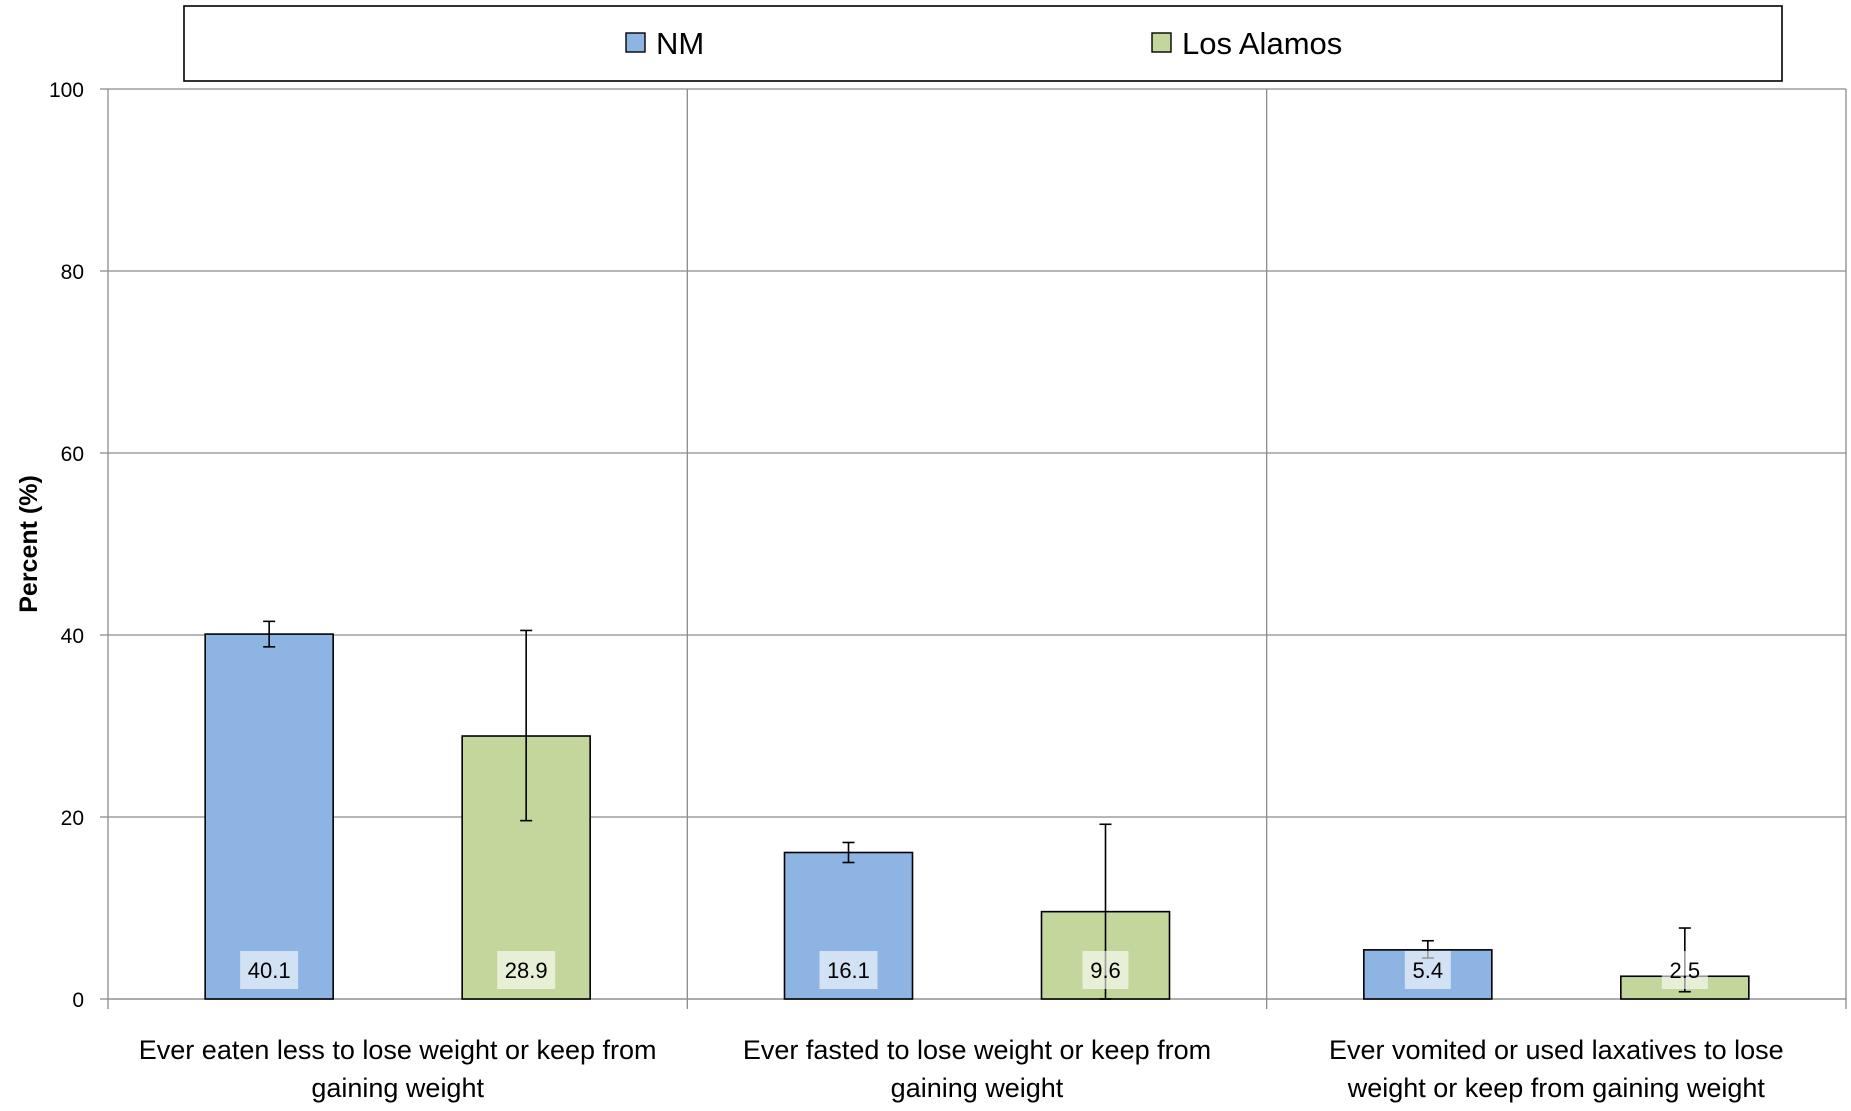  What do you see at coordinates (78, 1000) in the screenshot?
I see `y-tick-label: 0` at bounding box center [78, 1000].